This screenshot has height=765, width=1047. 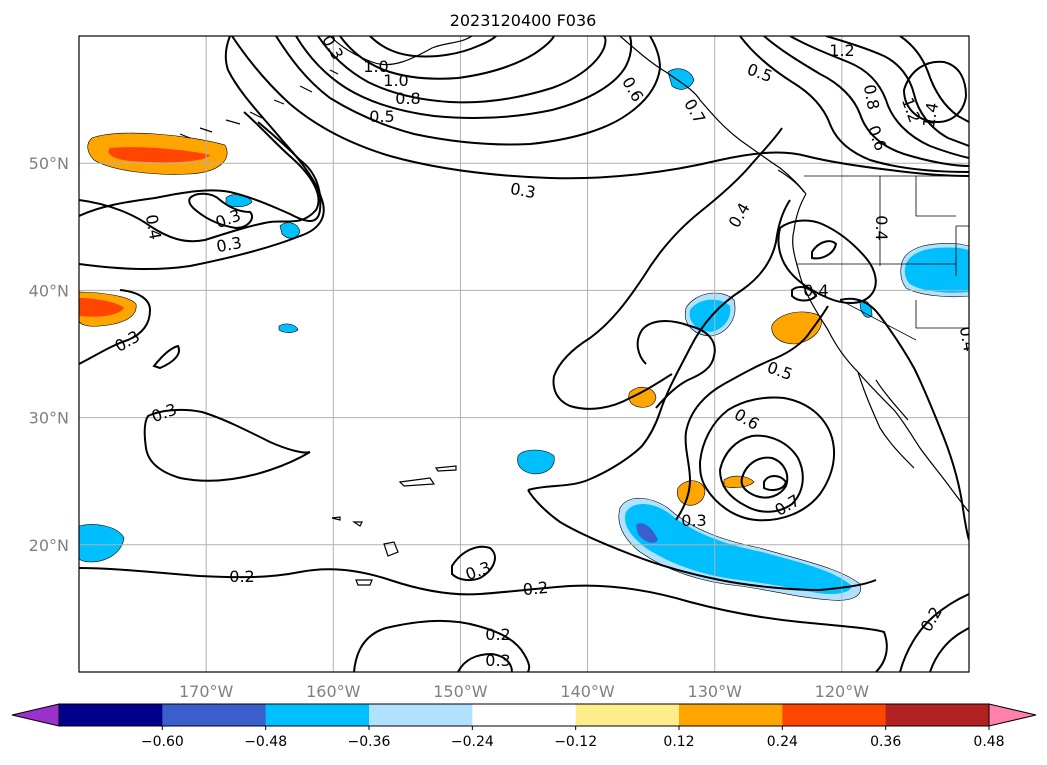 I want to click on colorbar-extend-high, so click(x=1012, y=715).